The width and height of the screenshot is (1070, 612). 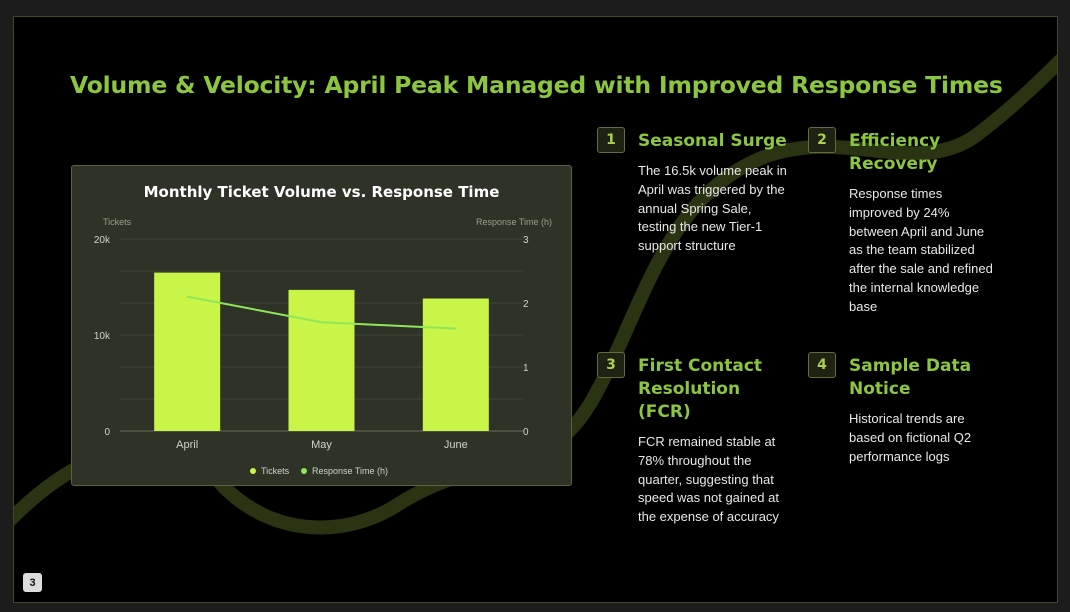 What do you see at coordinates (32, 582) in the screenshot?
I see `page-number-badge: 3` at bounding box center [32, 582].